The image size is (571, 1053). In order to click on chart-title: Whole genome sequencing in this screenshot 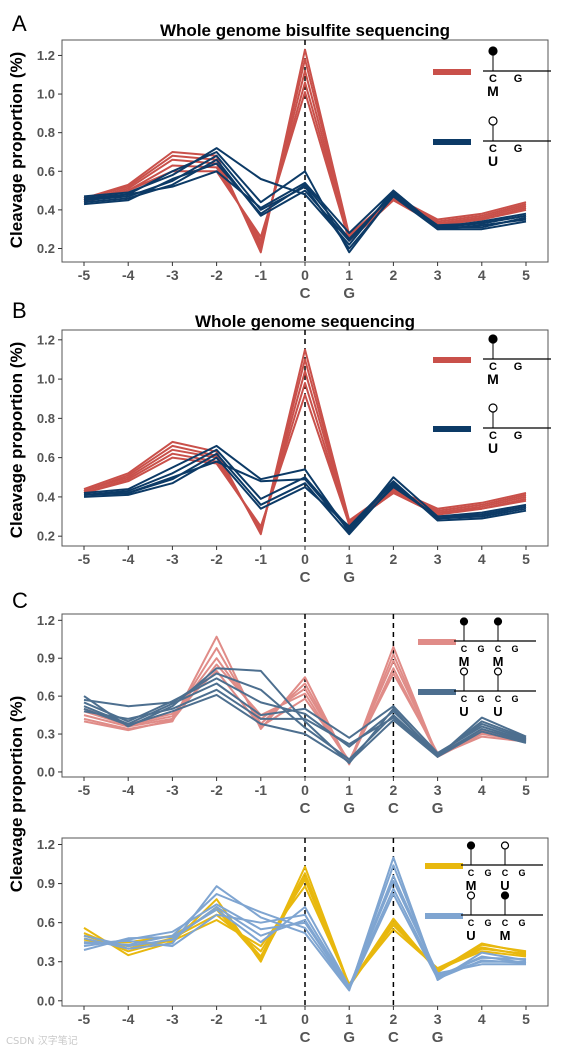, I will do `click(305, 321)`.